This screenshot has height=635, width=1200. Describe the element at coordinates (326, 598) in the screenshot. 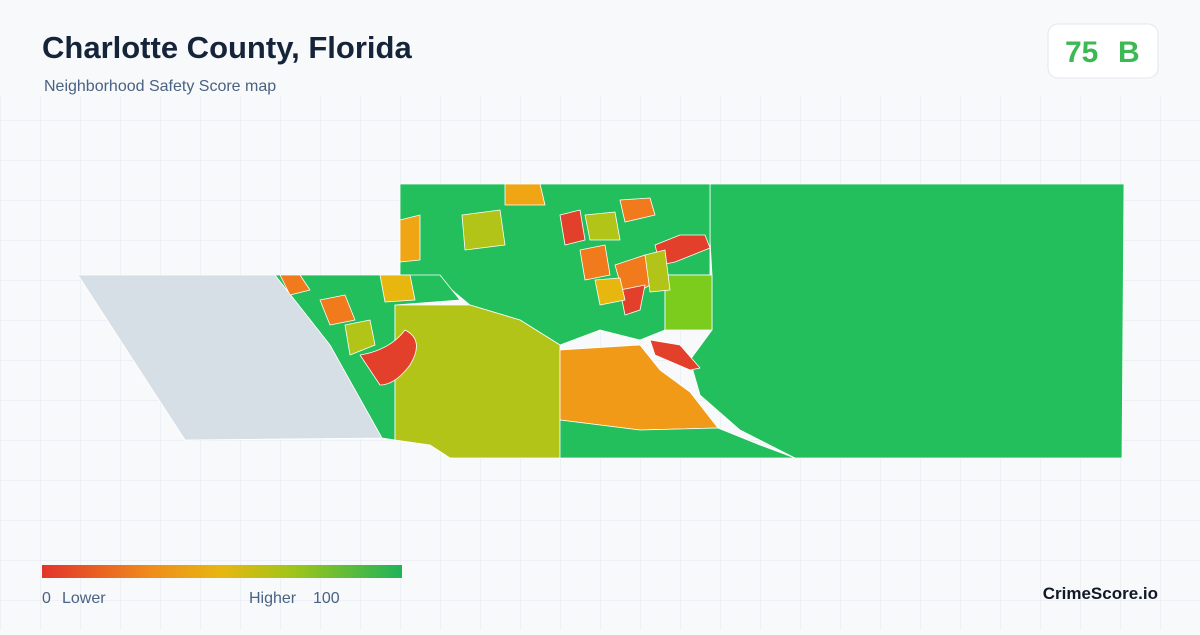

I see `legend-max: 100` at that location.